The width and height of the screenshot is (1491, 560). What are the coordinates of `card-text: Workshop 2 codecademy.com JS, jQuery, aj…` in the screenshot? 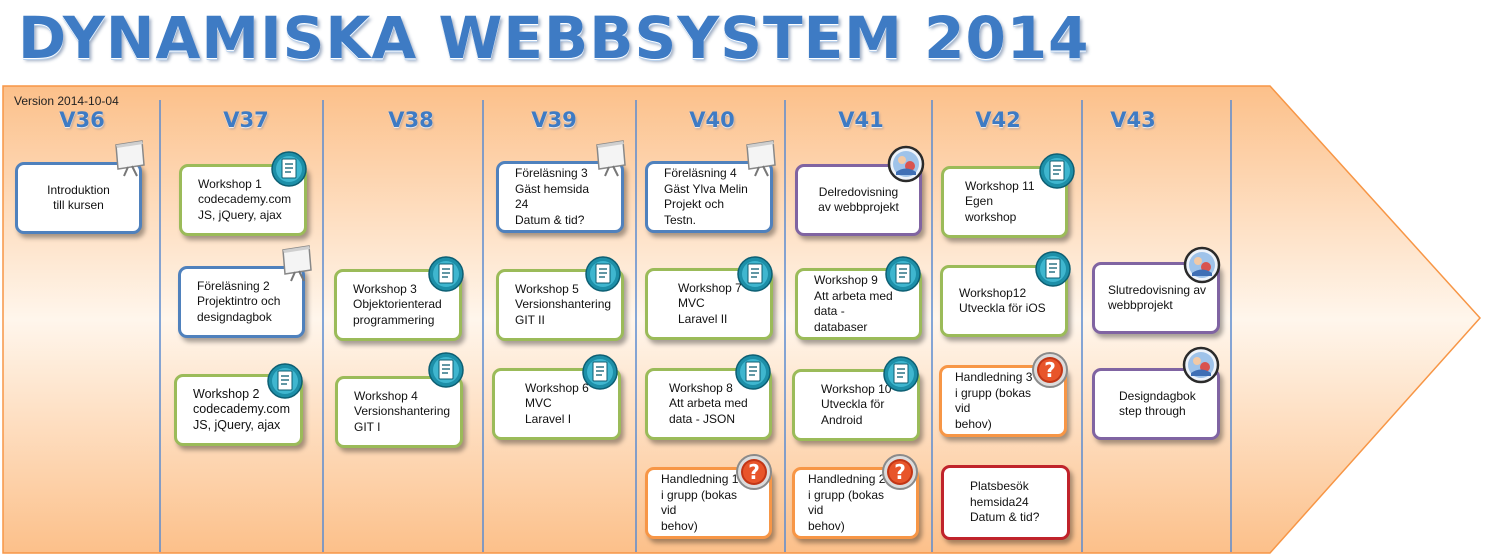 It's located at (242, 409).